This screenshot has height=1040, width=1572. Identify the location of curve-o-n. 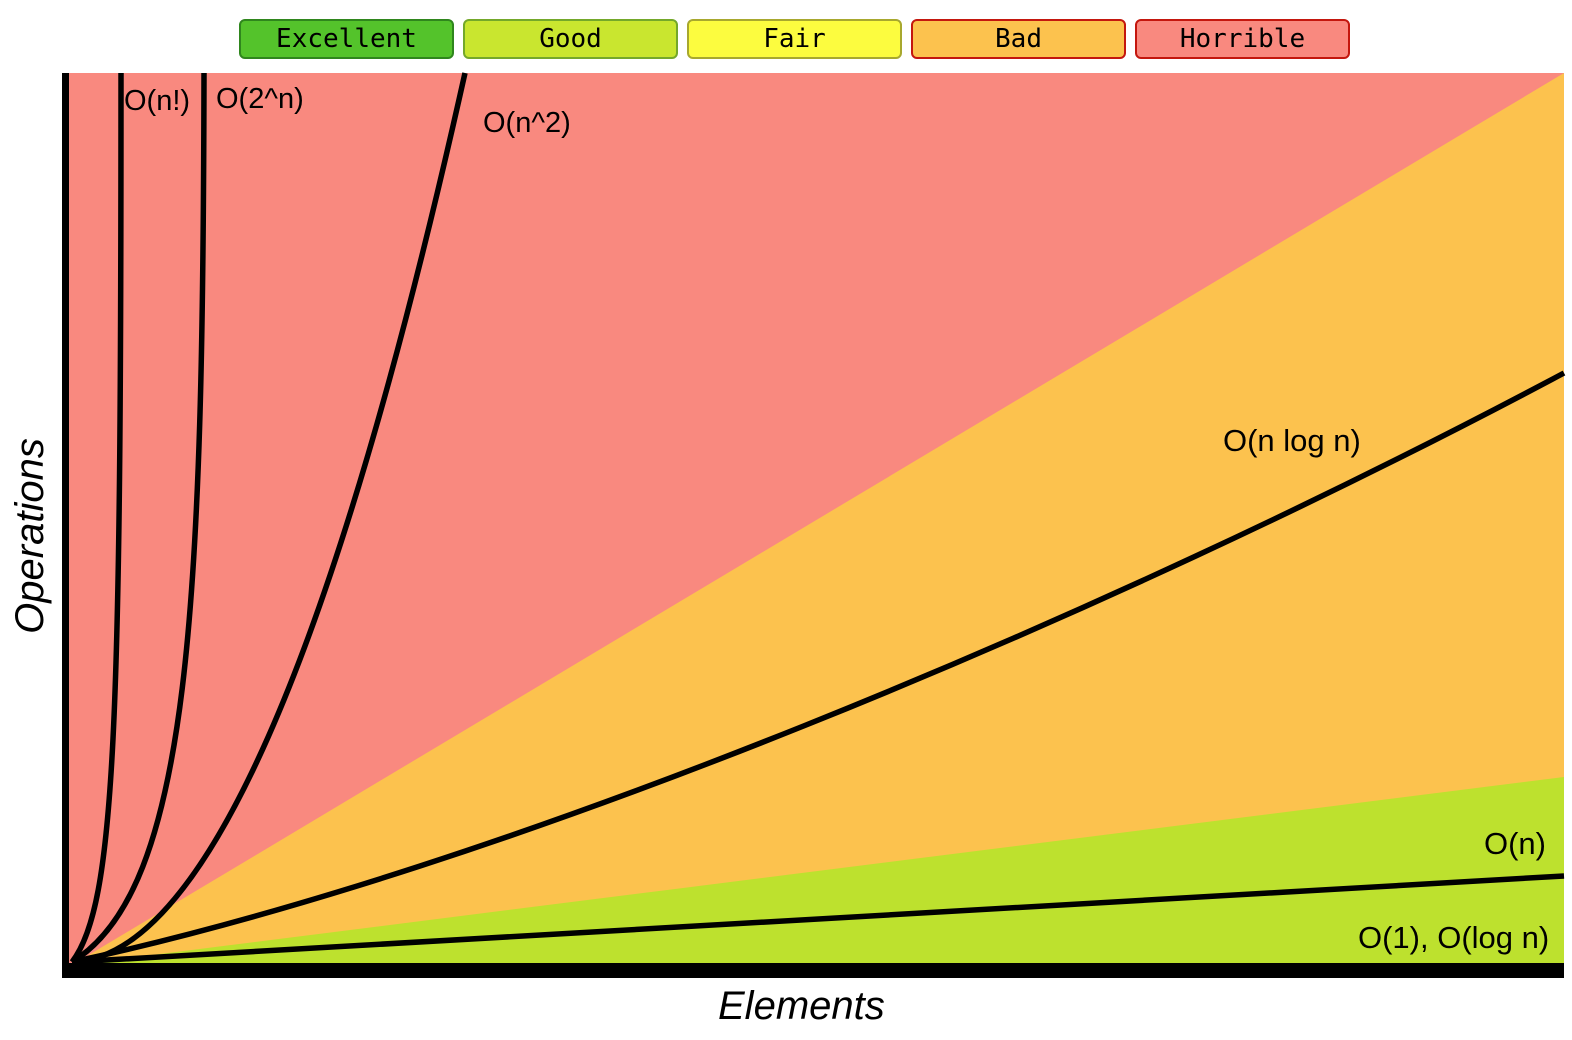
(818, 919).